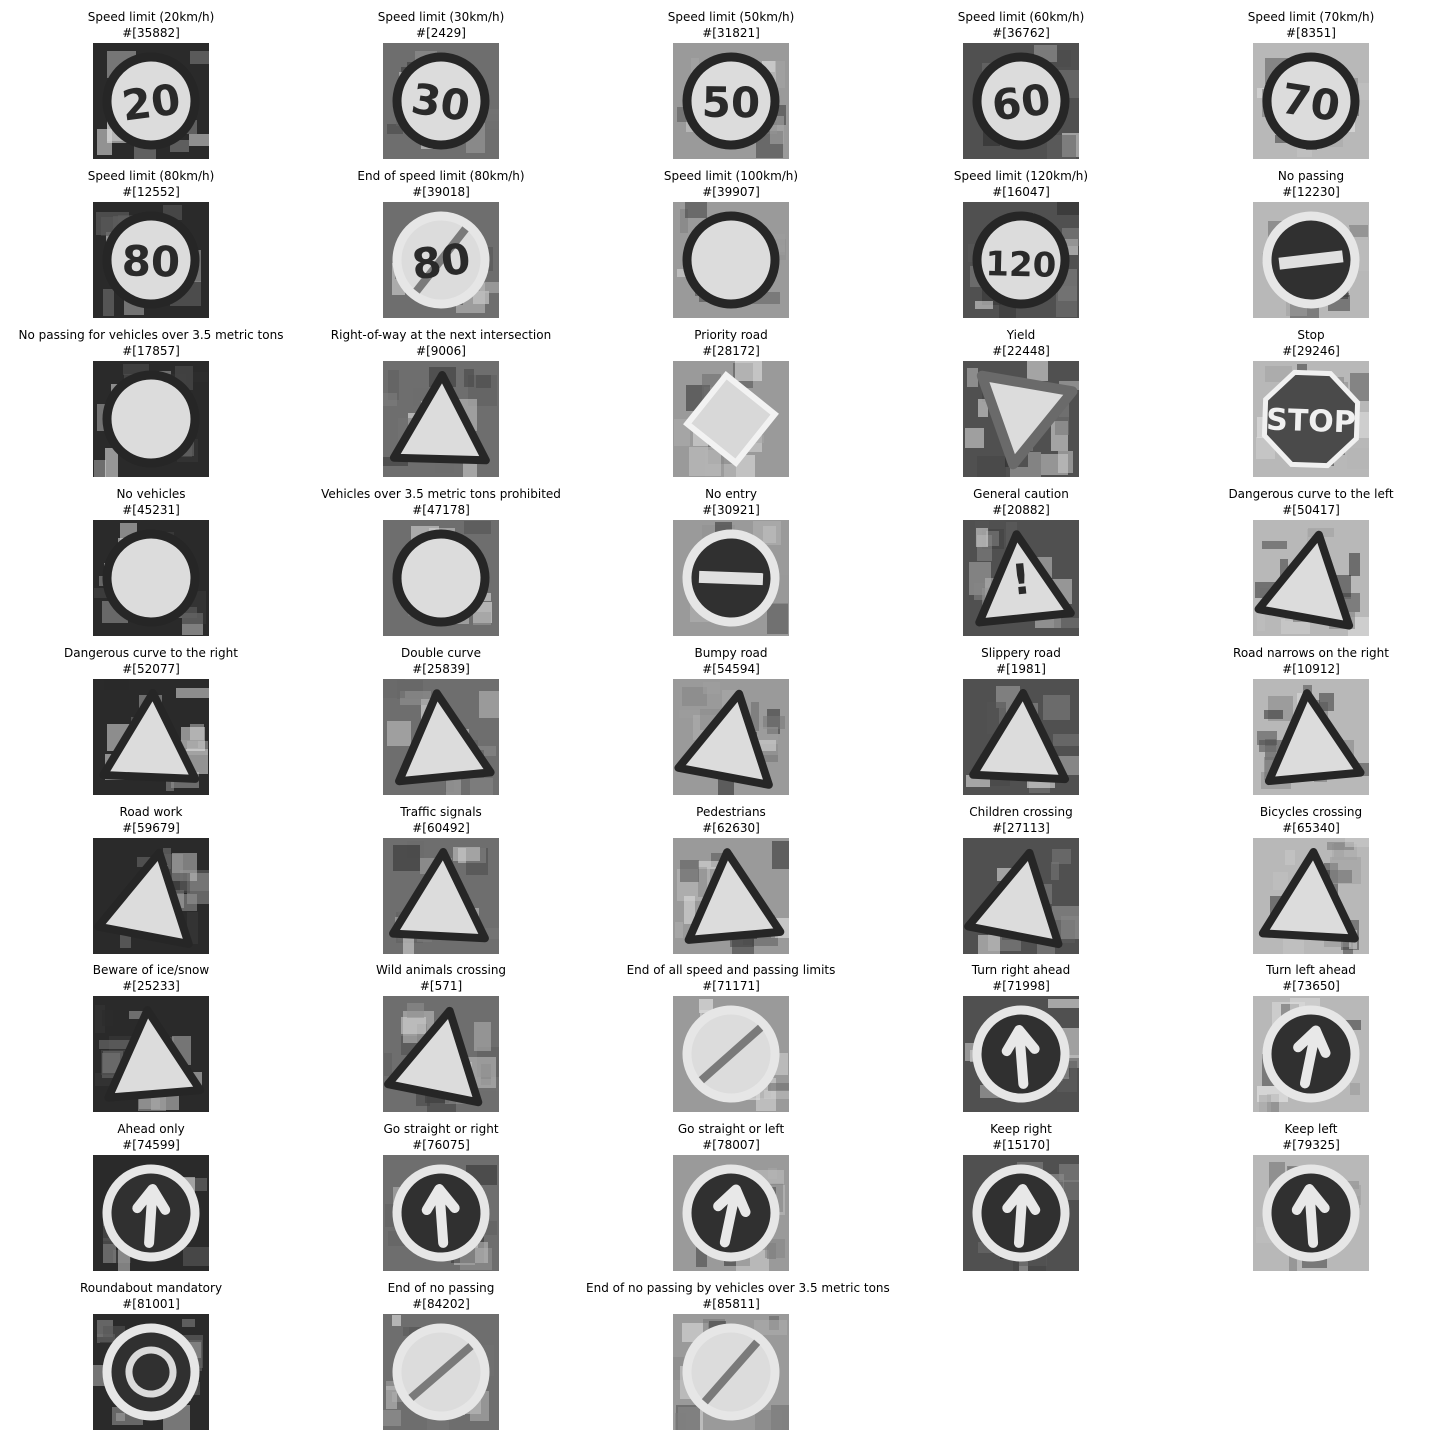  Describe the element at coordinates (1021, 720) in the screenshot. I see `sample-cell: Slippery road #[1981]` at that location.